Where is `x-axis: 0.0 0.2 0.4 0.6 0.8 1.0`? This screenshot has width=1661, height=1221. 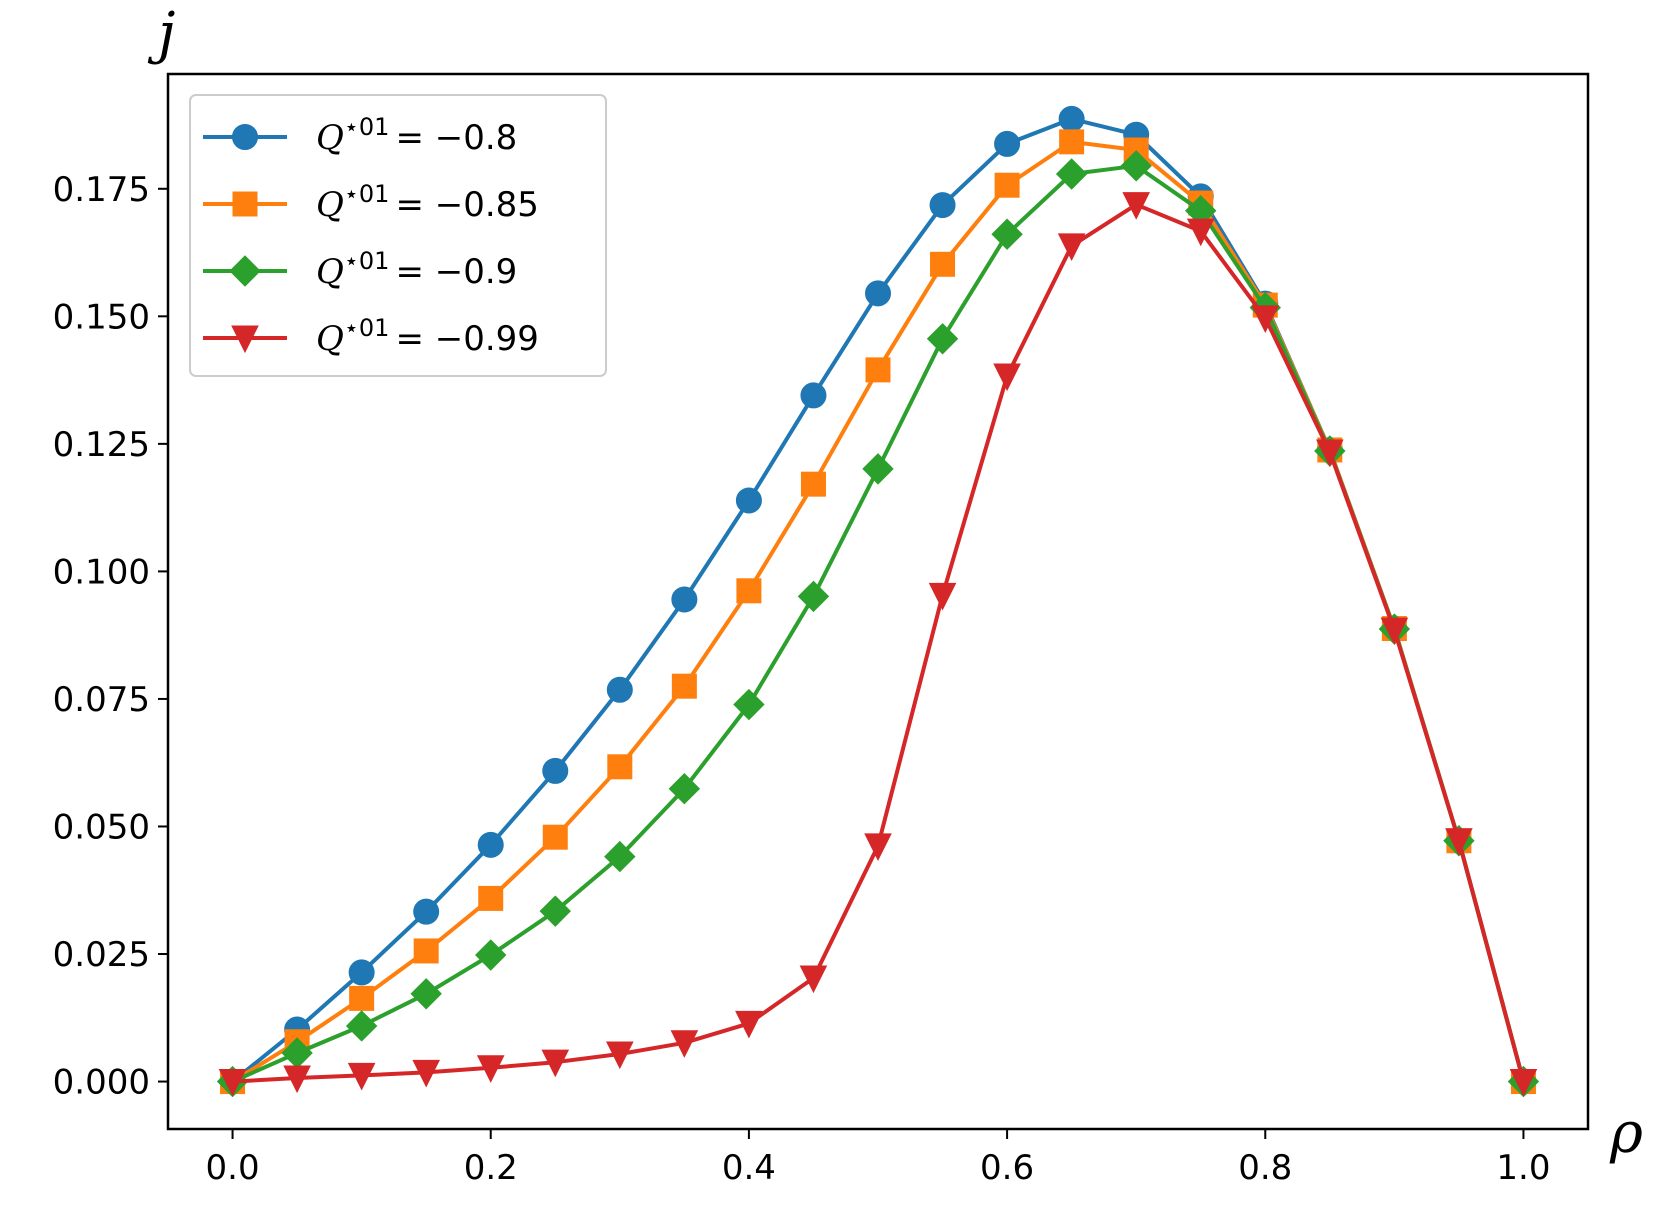
x-axis: 0.0 0.2 0.4 0.6 0.8 1.0 is located at coordinates (878, 1158).